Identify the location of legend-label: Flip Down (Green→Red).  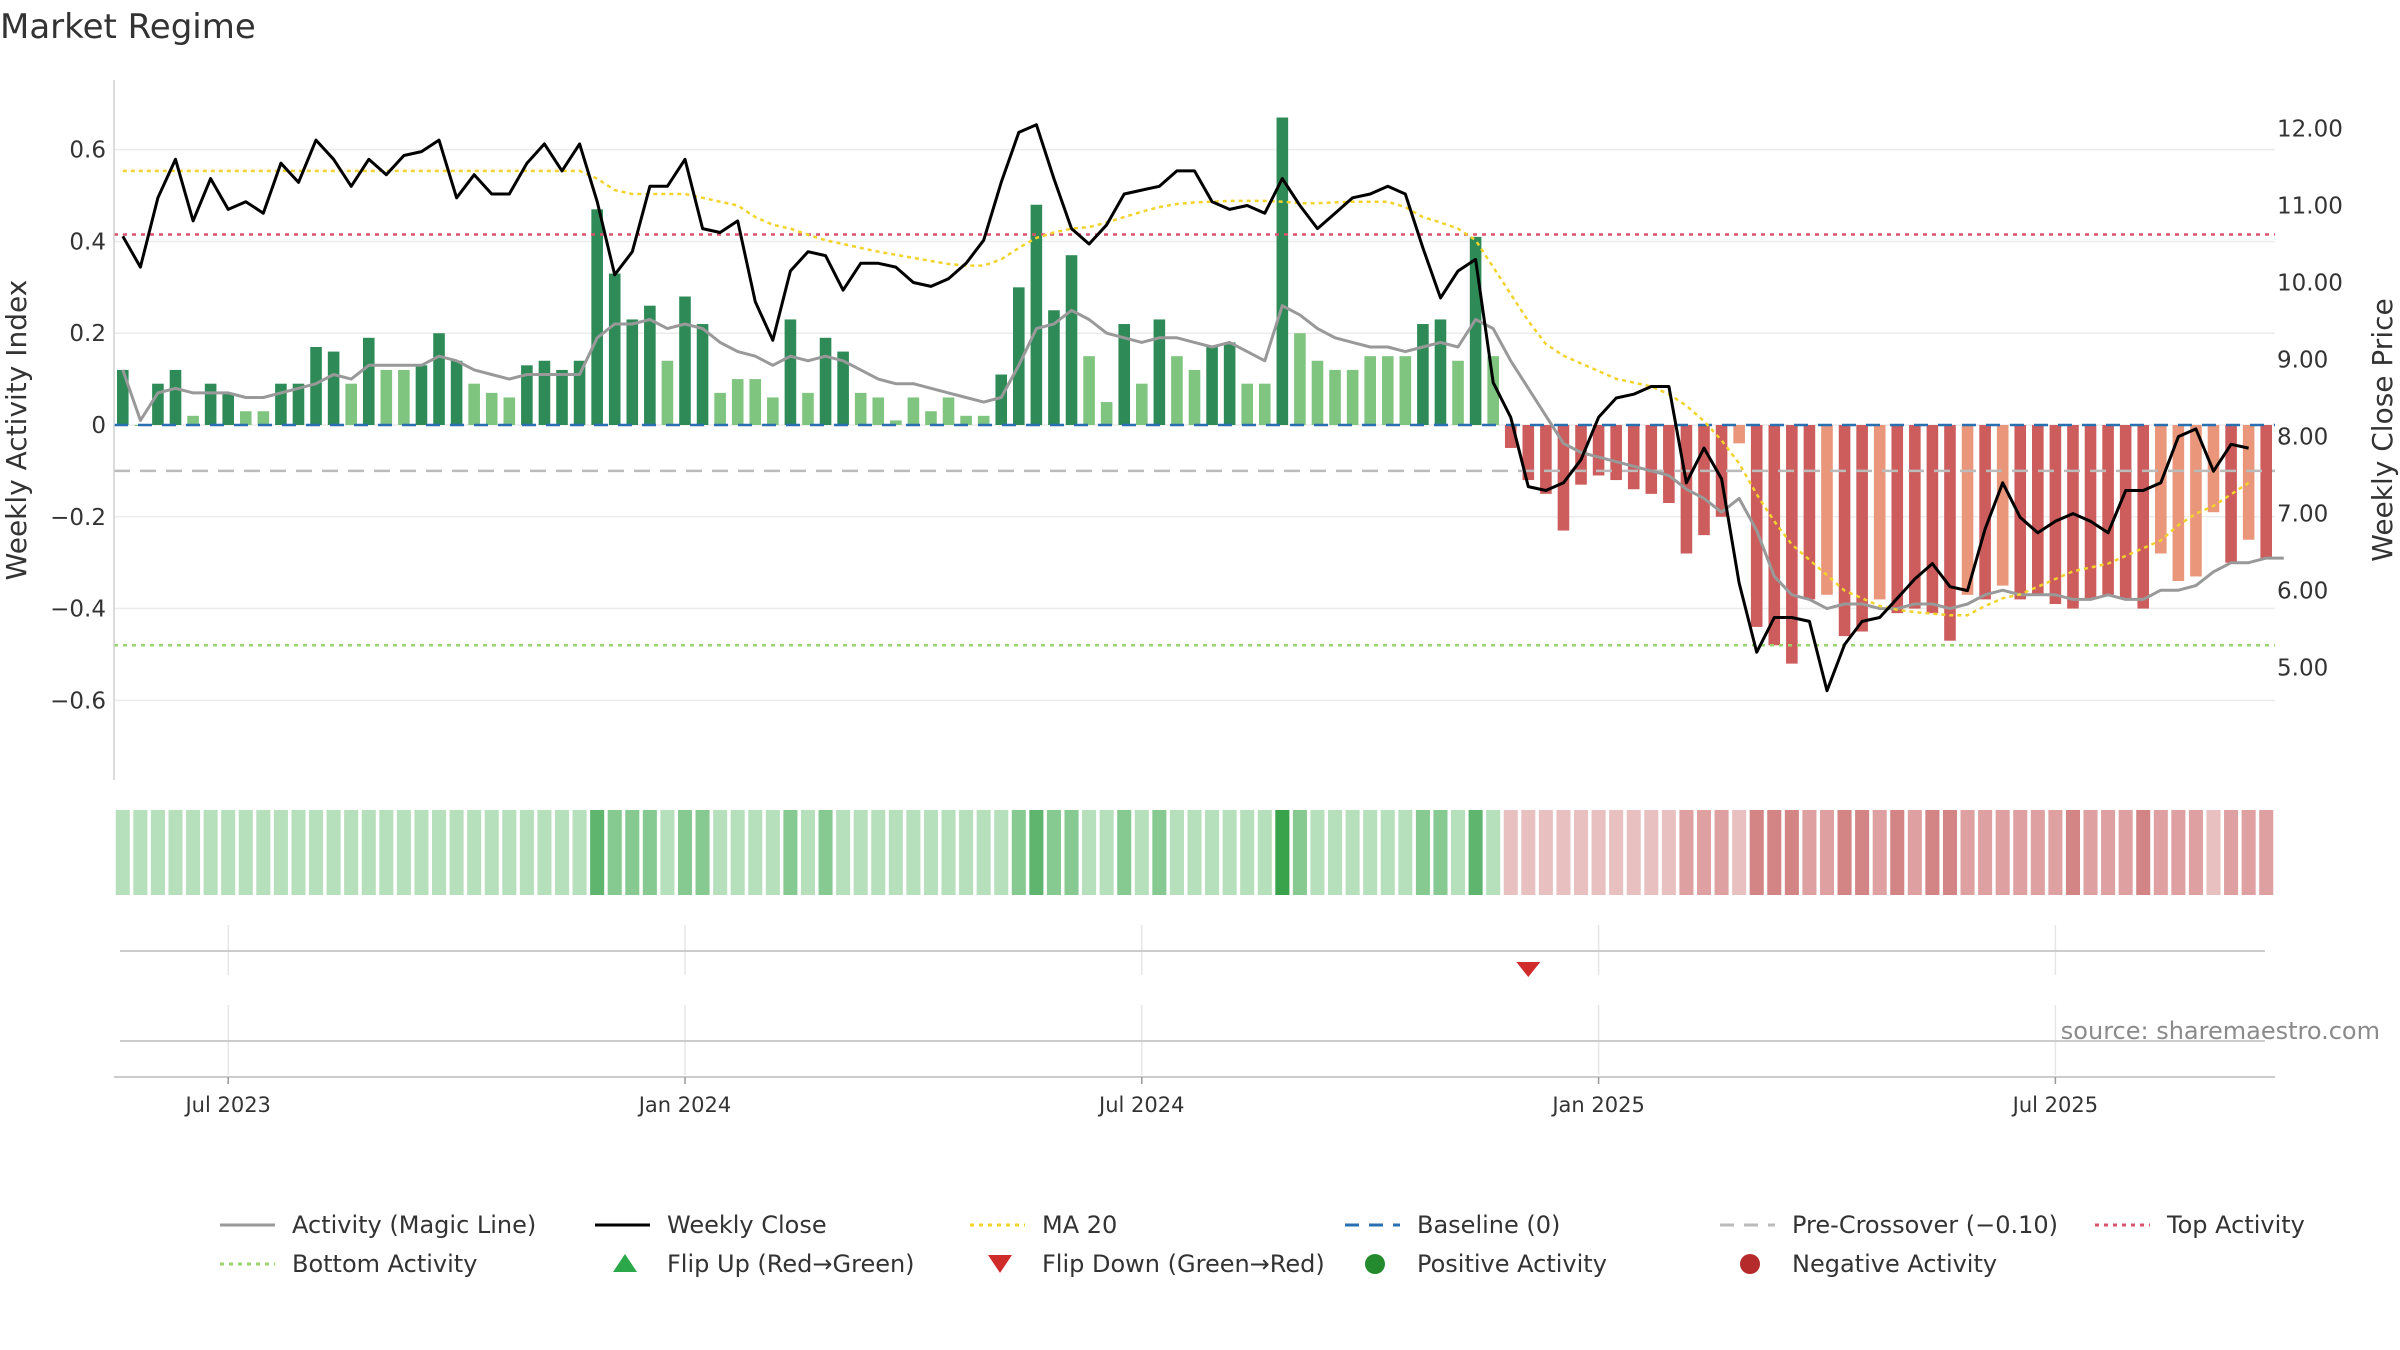
(1183, 1264).